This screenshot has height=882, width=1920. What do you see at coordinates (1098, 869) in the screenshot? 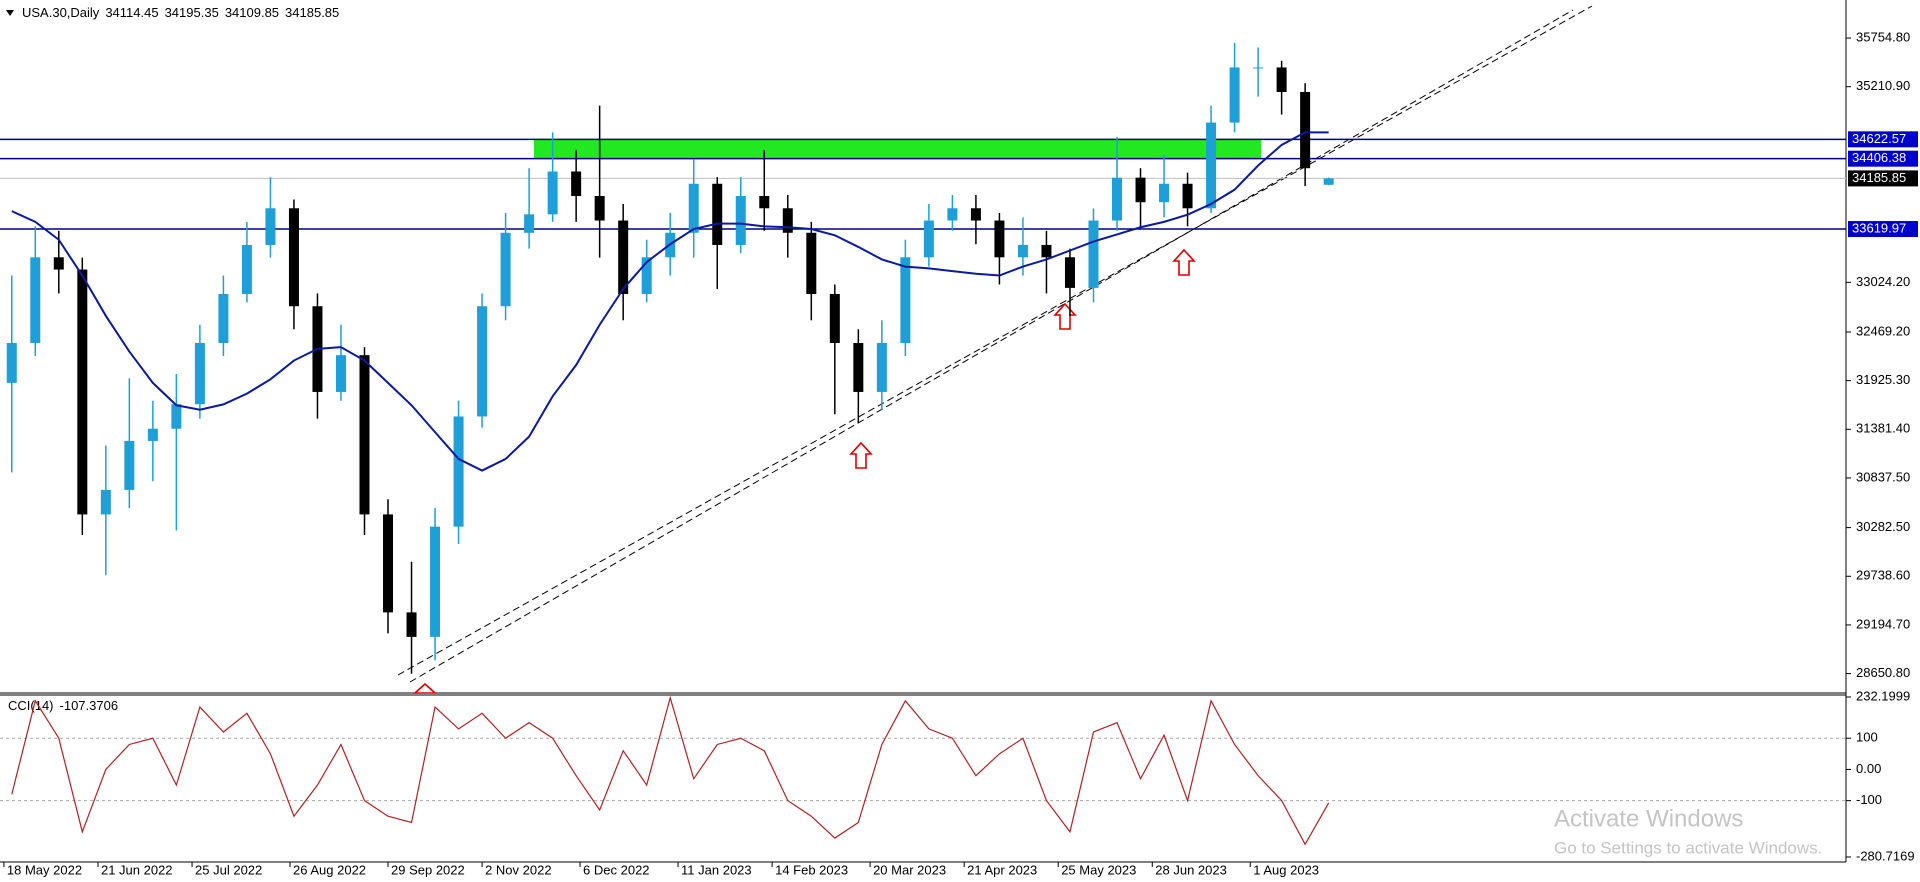
I see `x-tick-label: 25 May 2023` at bounding box center [1098, 869].